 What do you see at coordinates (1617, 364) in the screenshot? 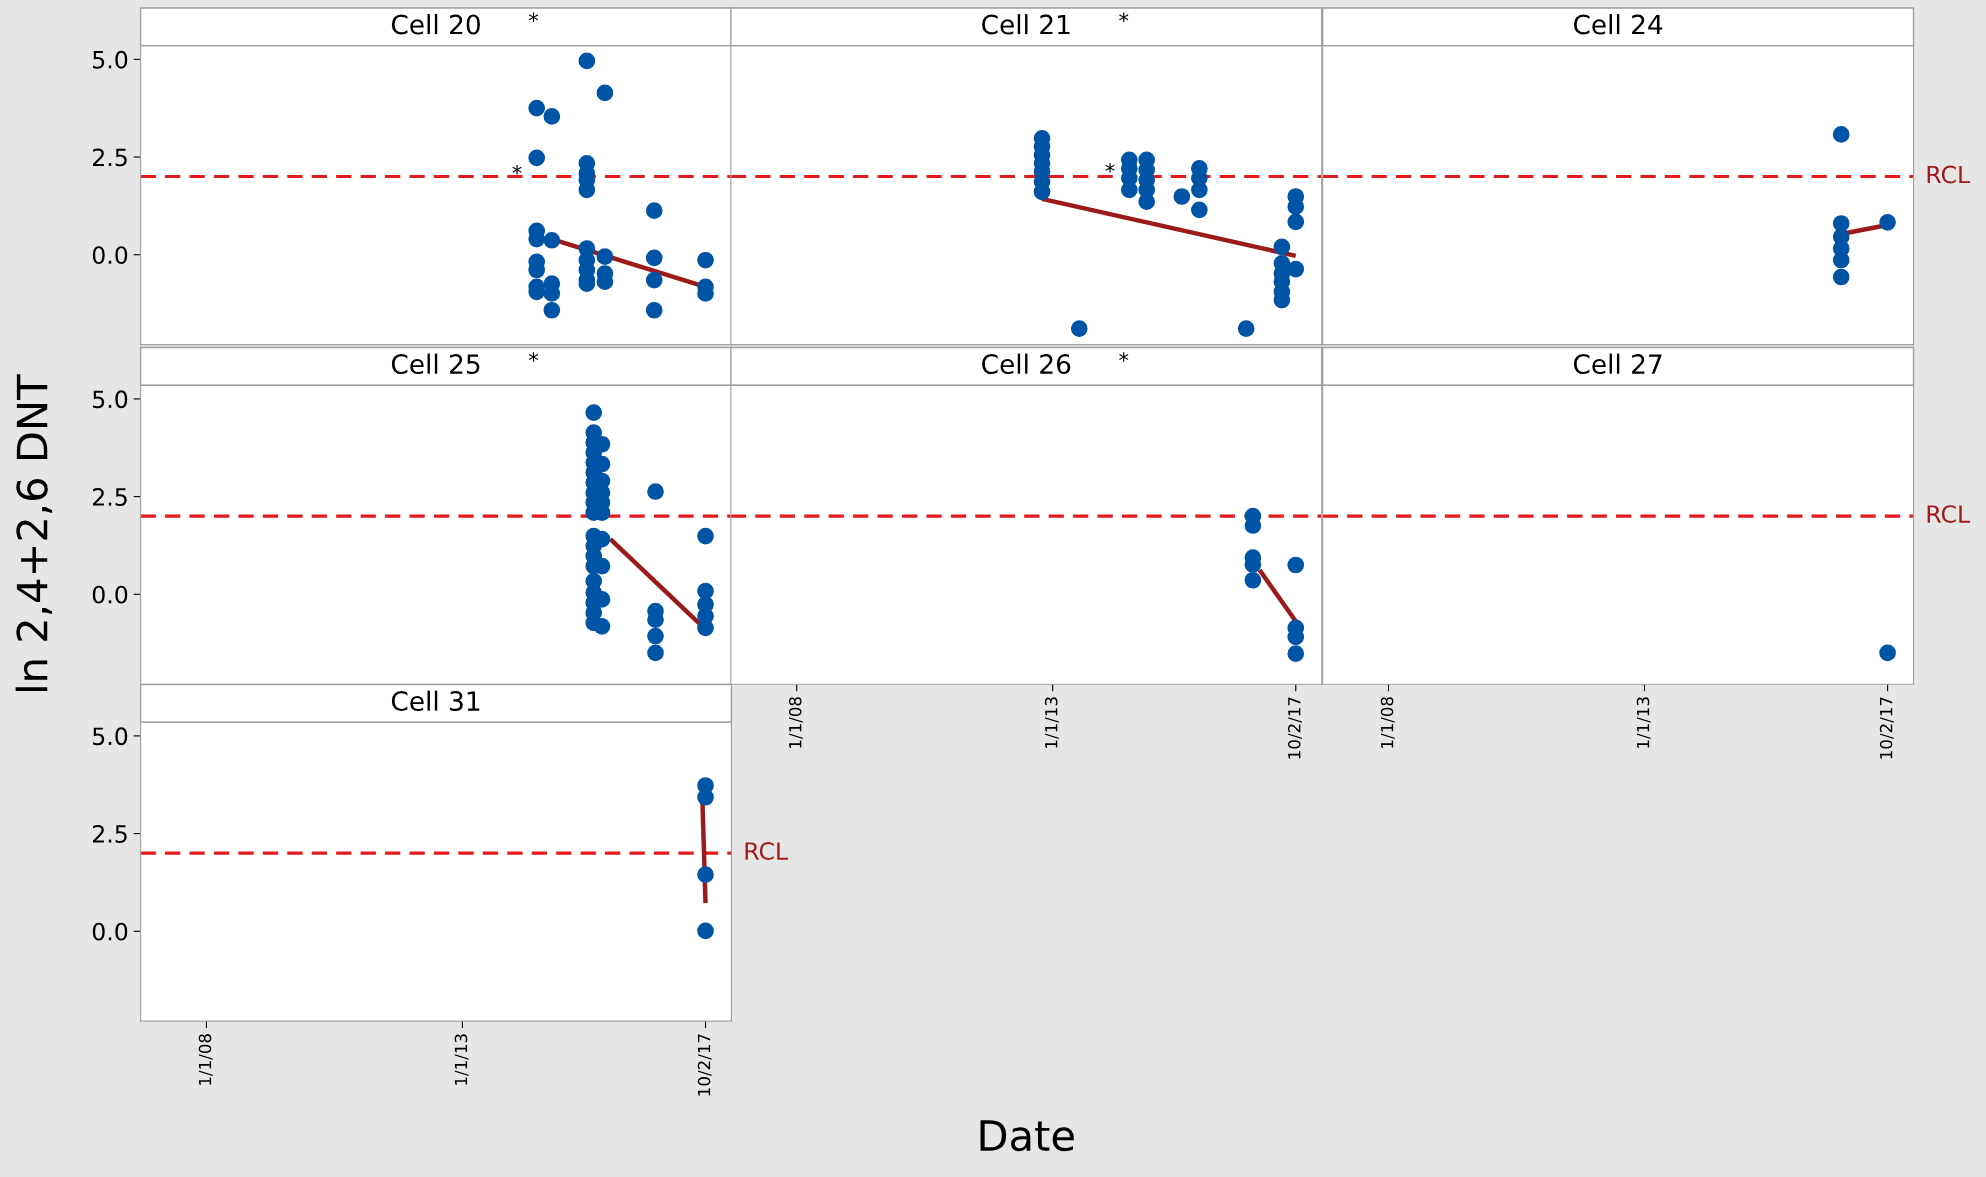
I see `chart-title: Cell 27` at bounding box center [1617, 364].